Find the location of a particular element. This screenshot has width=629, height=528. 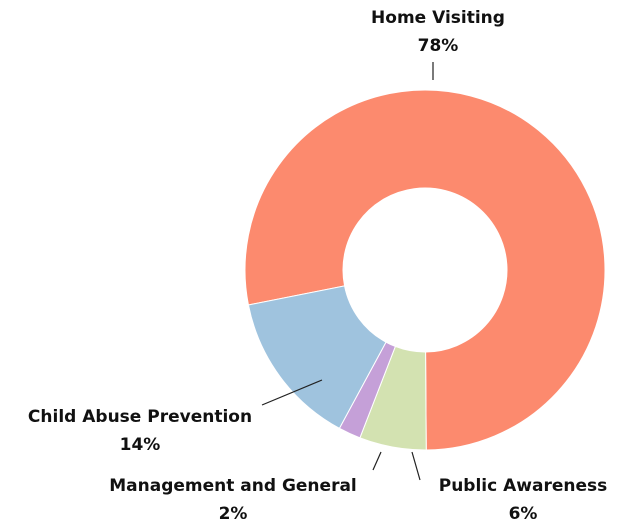

slice-label: Child Abuse Prevention is located at coordinates (140, 417).